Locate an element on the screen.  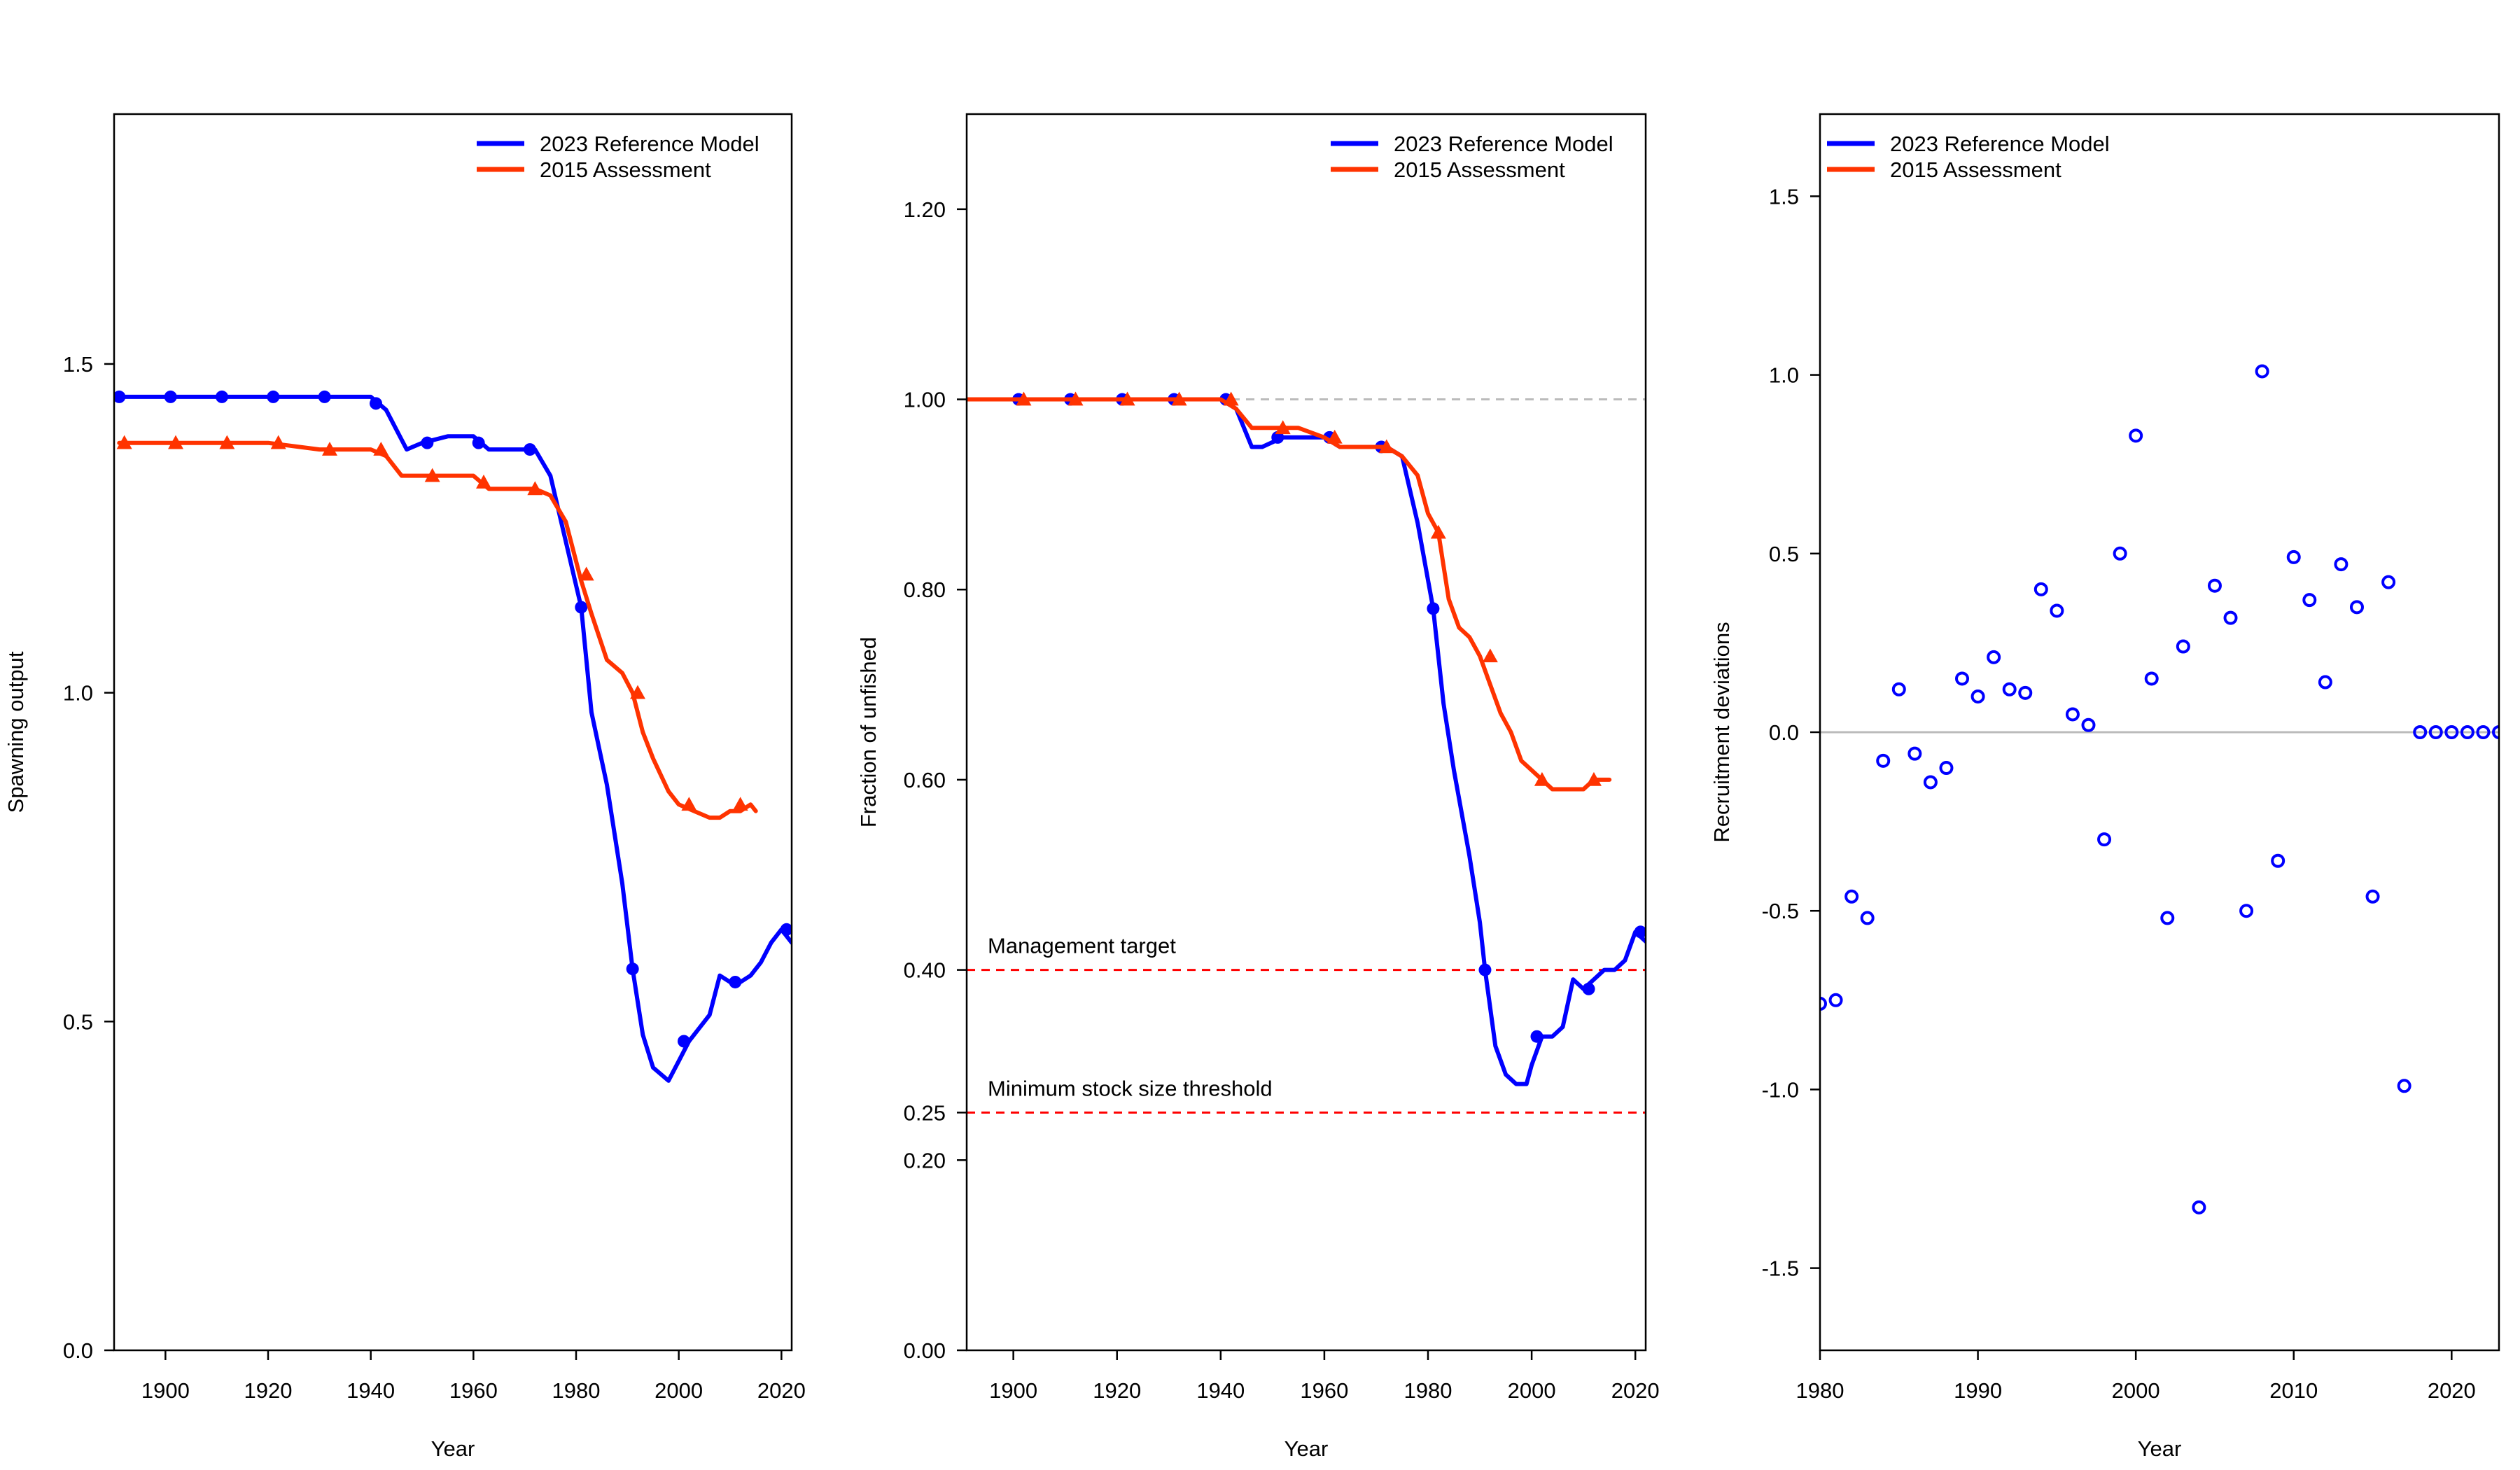
reference-line-label: Minimum stock size threshold is located at coordinates (1130, 1088).